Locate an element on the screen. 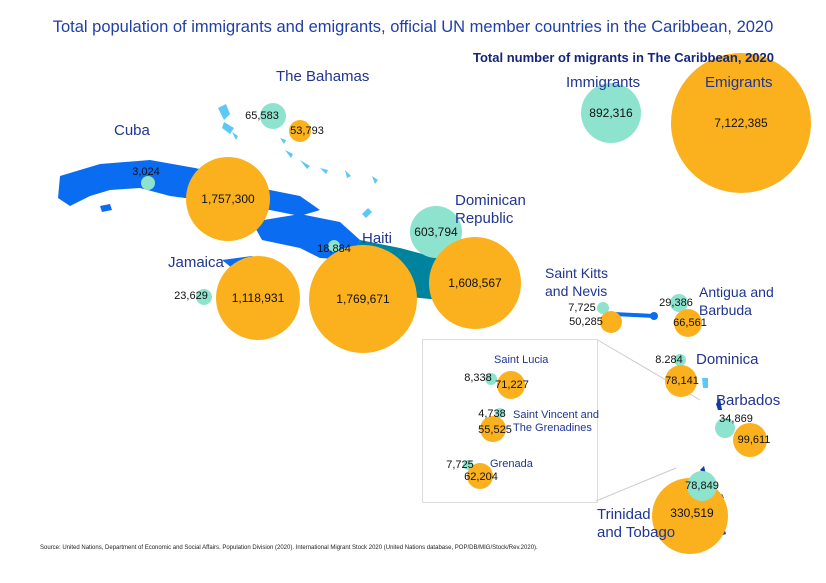 Image resolution: width=826 pixels, height=583 pixels. dominica-emigrants-value: 78,141 is located at coordinates (682, 381).